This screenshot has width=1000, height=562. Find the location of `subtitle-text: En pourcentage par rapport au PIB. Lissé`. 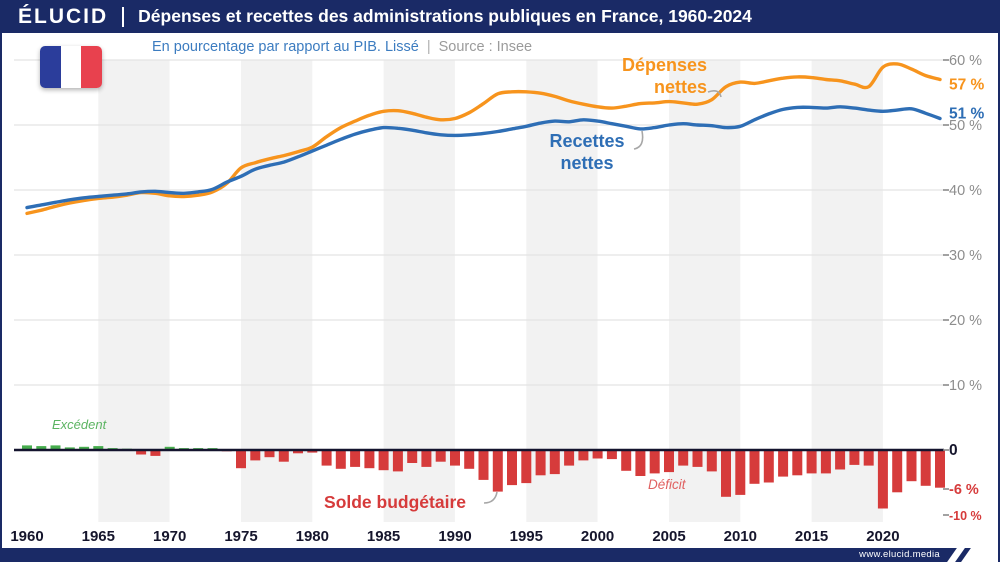

subtitle-text: En pourcentage par rapport au PIB. Lissé is located at coordinates (285, 47).